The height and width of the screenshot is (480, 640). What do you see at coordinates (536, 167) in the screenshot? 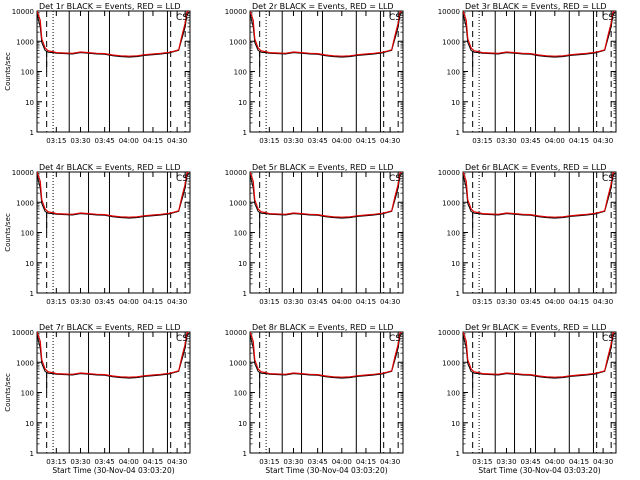
I see `panel-title: Det 6r BLACK = Events, RED = LLD` at bounding box center [536, 167].